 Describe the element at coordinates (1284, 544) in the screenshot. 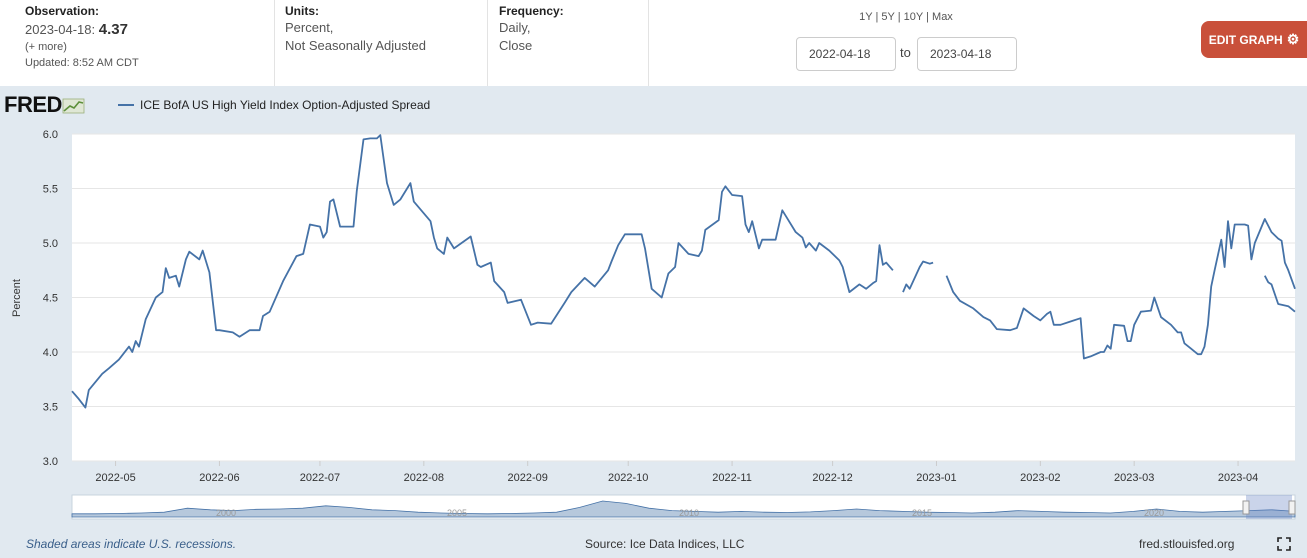

I see `fullscreen-icon` at that location.